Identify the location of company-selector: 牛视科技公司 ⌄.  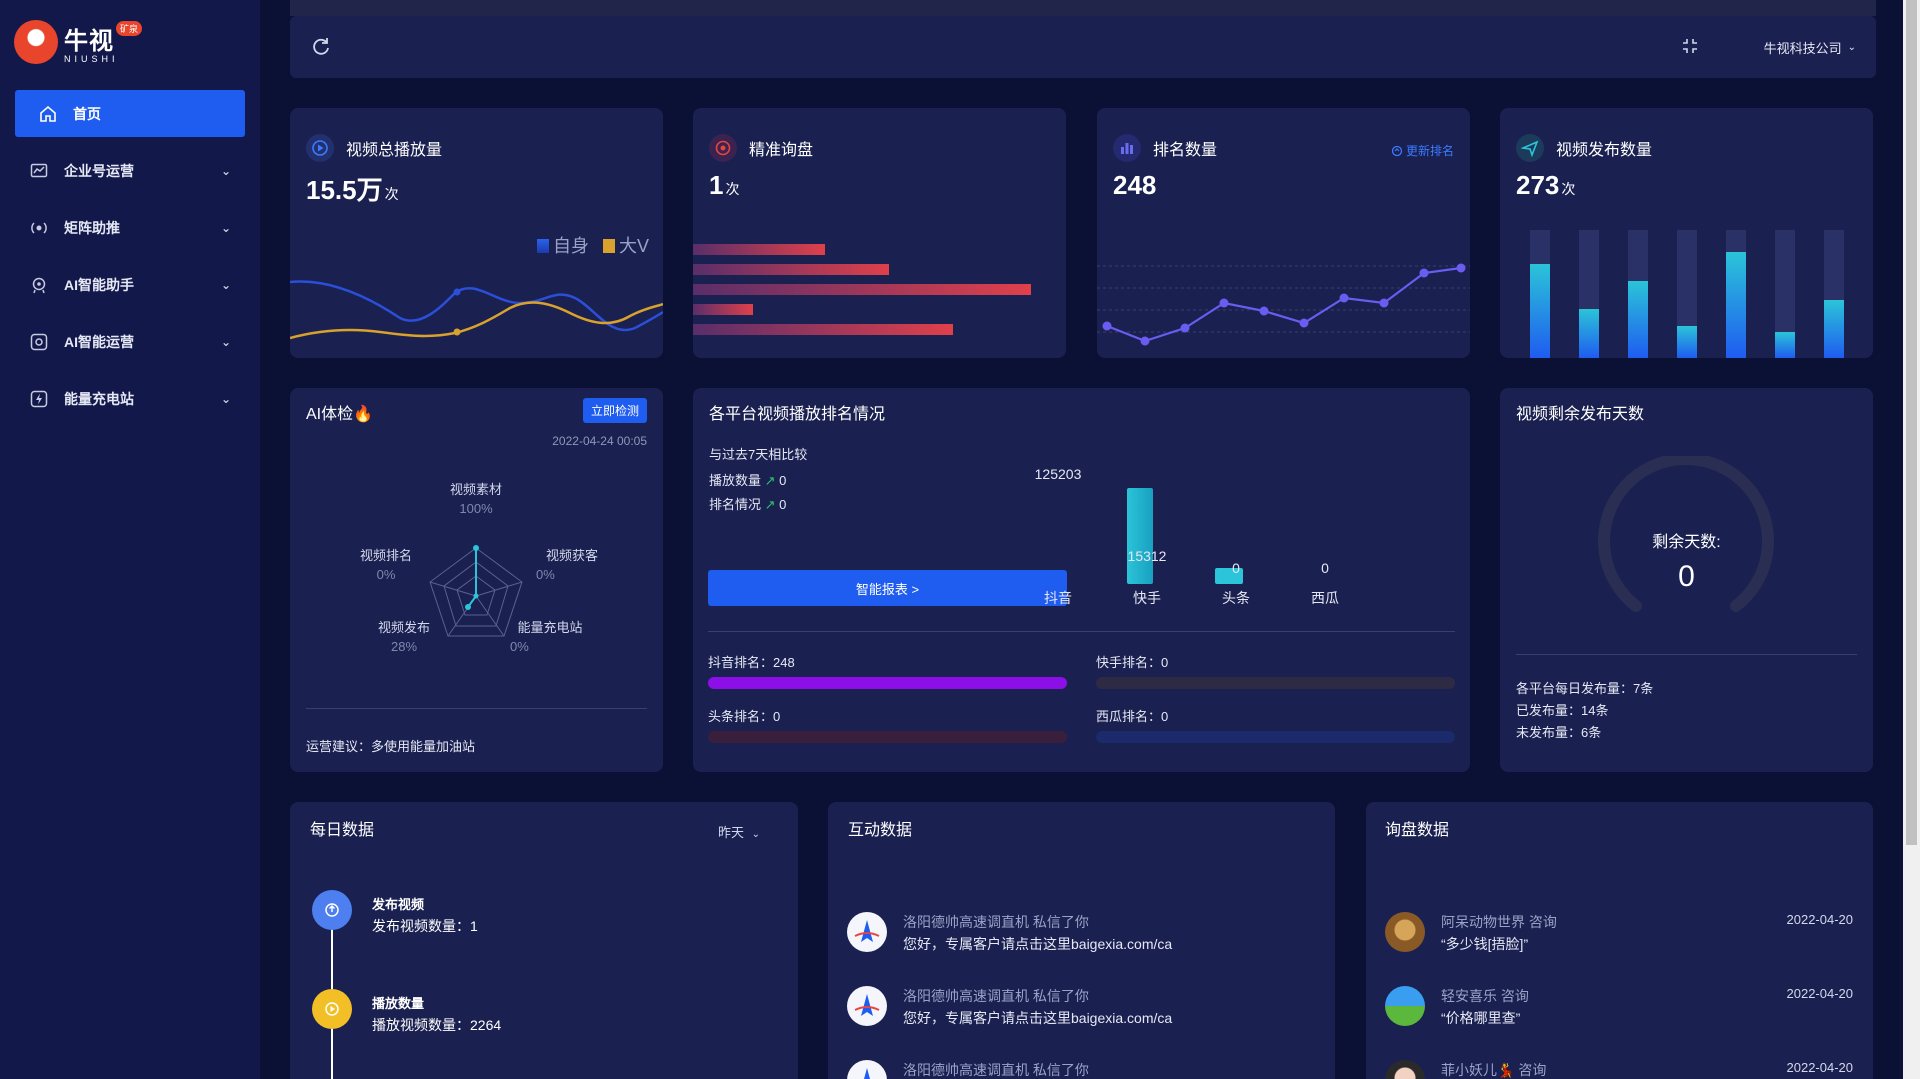
(1810, 47).